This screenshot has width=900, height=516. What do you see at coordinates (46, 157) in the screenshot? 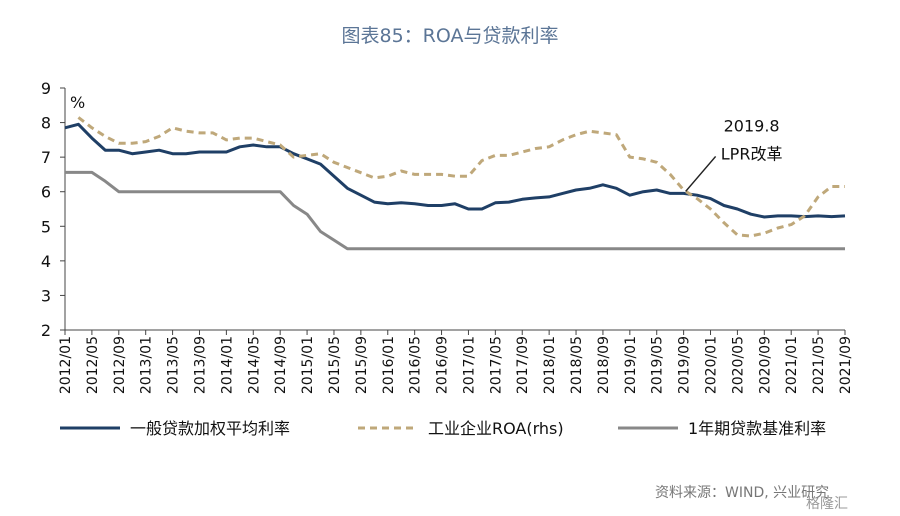
I see `y-tick-label: 7` at bounding box center [46, 157].